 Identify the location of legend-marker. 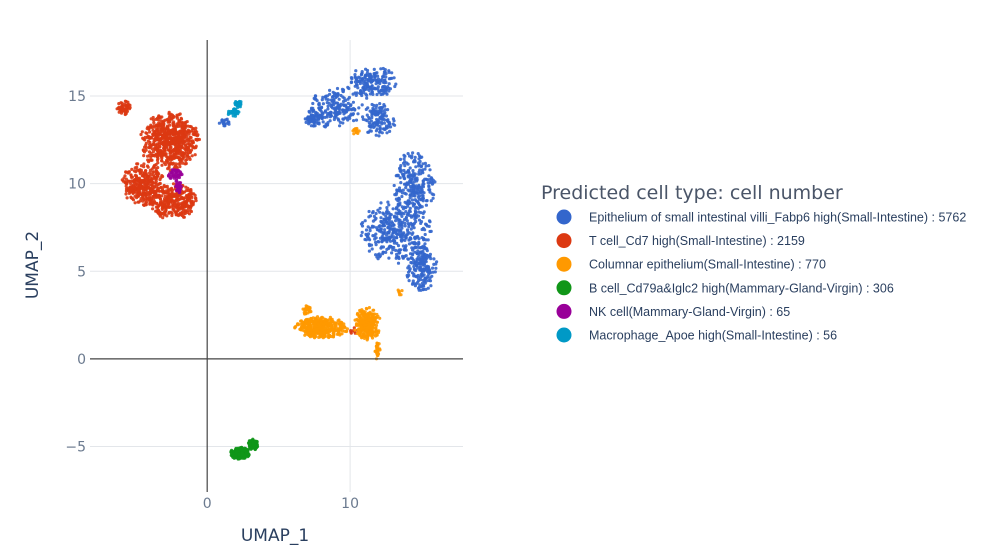
(564, 311).